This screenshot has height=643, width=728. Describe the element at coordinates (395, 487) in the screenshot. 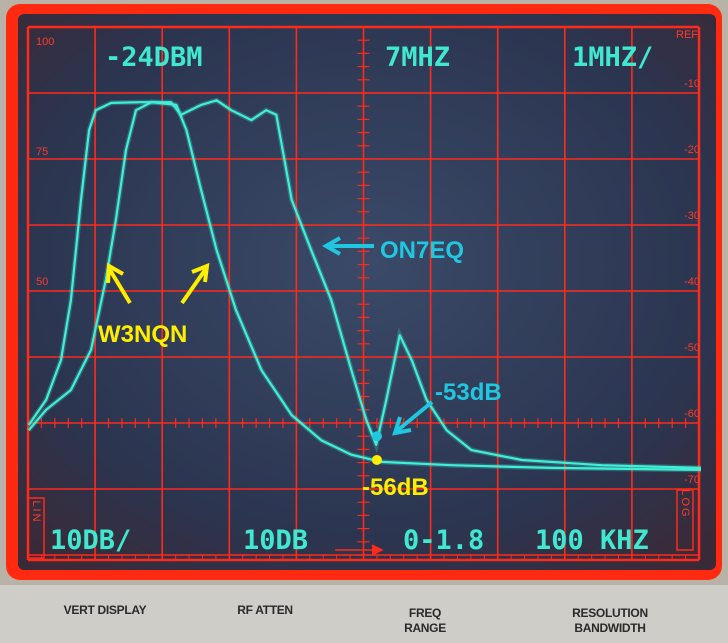

I see `minus-56db-label: -56dB` at that location.